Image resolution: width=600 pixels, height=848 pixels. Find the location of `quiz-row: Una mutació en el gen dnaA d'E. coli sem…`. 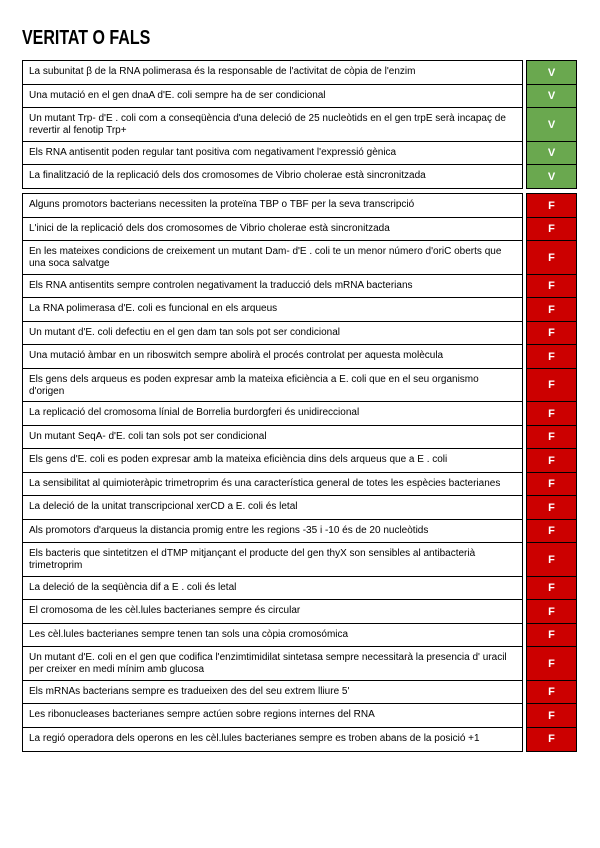

quiz-row: Una mutació en el gen dnaA d'E. coli sem… is located at coordinates (299, 96).